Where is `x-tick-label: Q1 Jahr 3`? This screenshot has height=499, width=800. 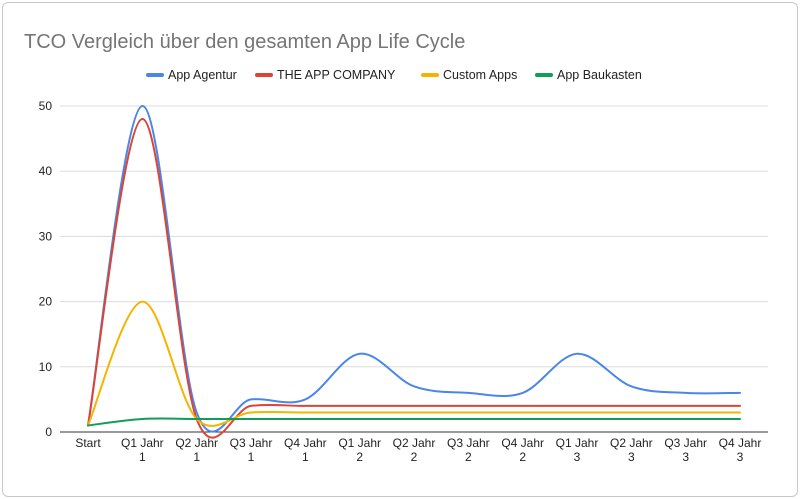
x-tick-label: Q1 Jahr 3 is located at coordinates (577, 450).